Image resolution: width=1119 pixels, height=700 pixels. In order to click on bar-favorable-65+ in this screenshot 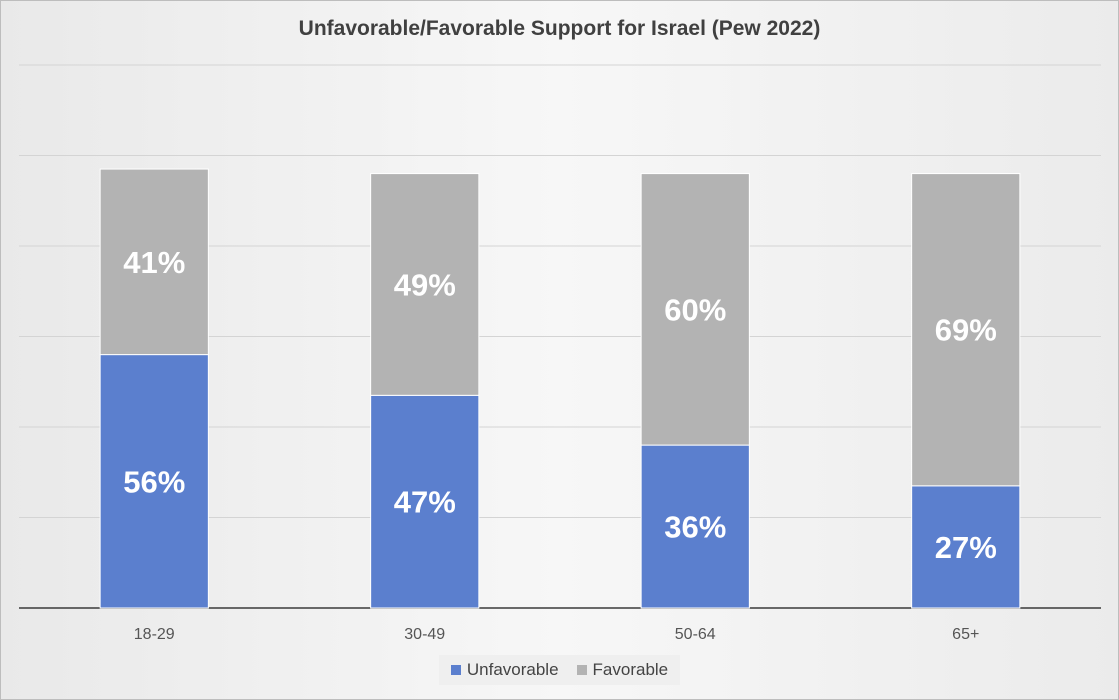, I will do `click(966, 330)`.